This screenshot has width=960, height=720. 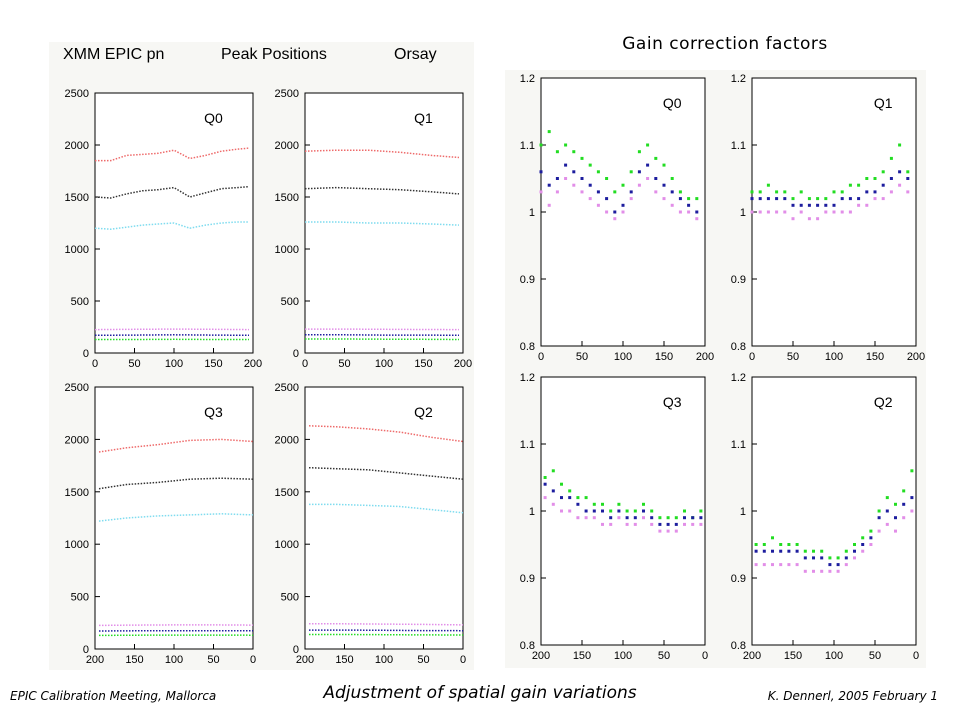 I want to click on chart-gain-q2: 200 150 100 50 0 0.8 0.9 1 1.1 1.2 Q2, so click(x=825, y=517).